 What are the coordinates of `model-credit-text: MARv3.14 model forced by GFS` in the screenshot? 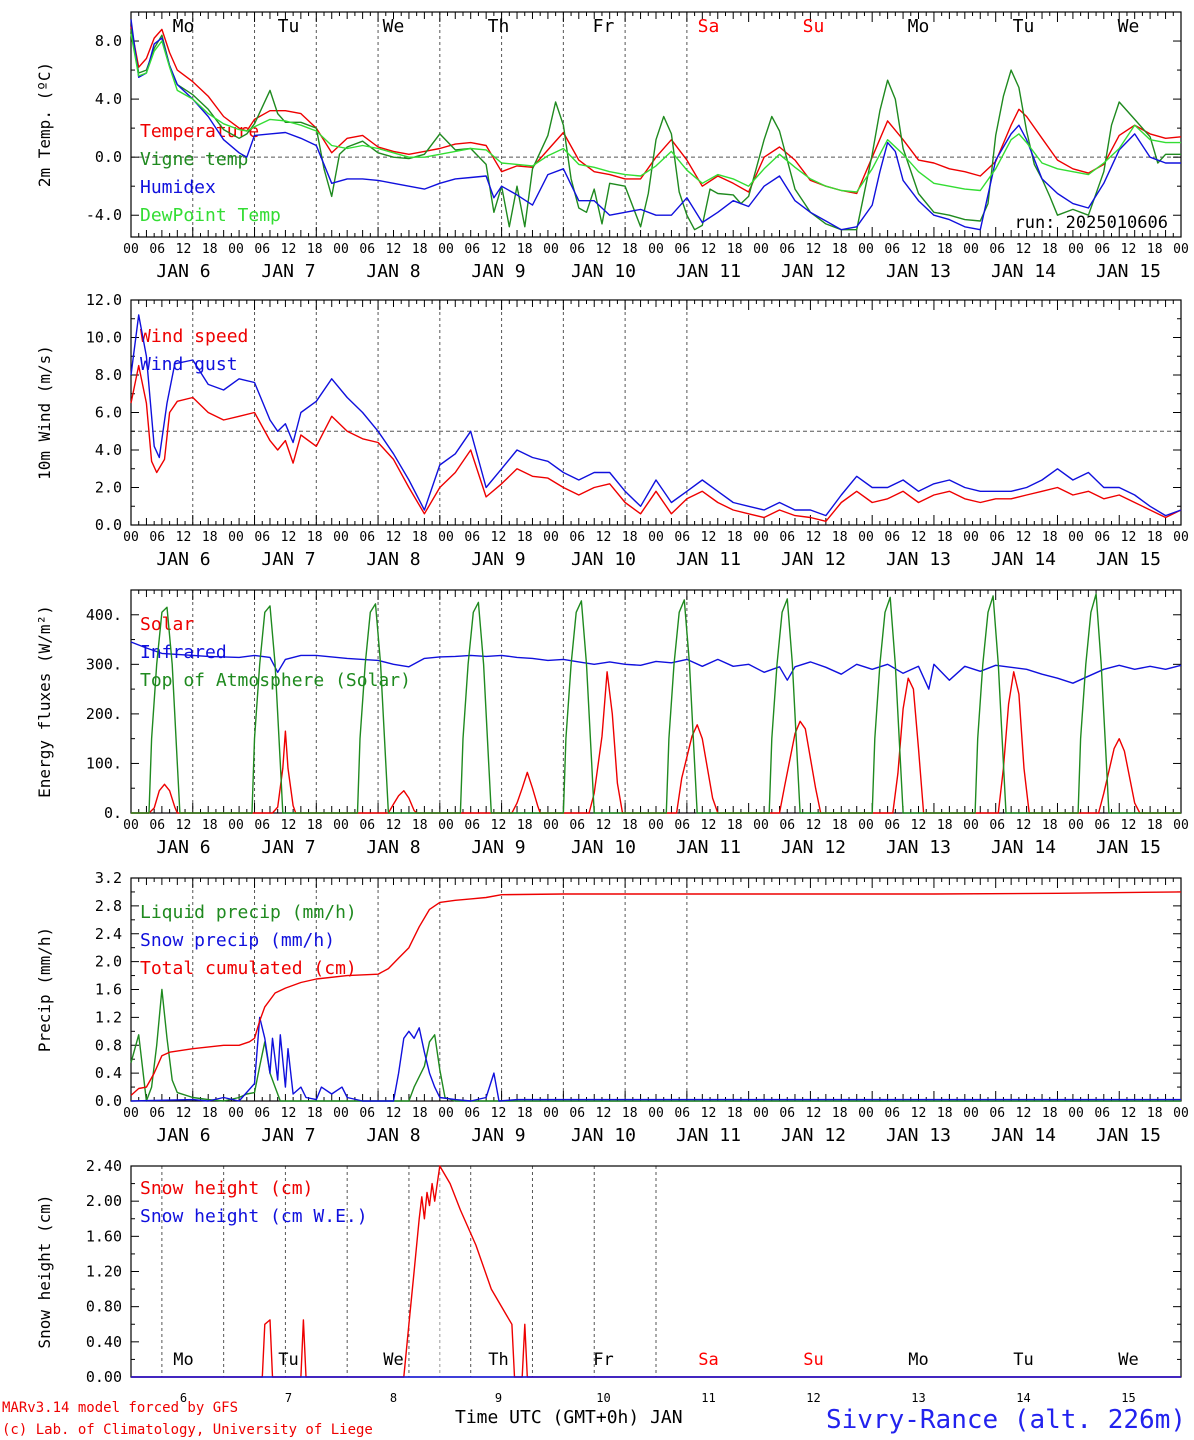 It's located at (120, 1408).